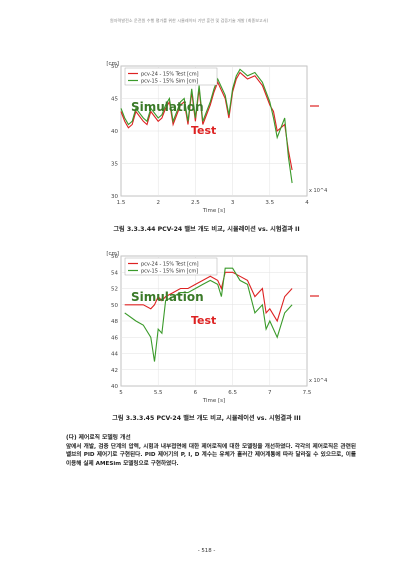 This screenshot has width=413, height=584. Describe the element at coordinates (158, 393) in the screenshot. I see `x-tick-label: 5.5` at that location.